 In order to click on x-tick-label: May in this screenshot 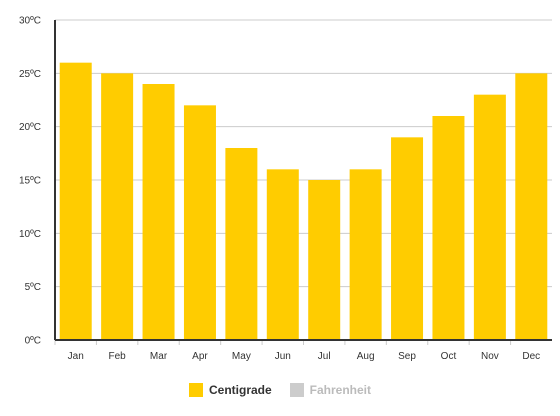, I will do `click(241, 356)`.